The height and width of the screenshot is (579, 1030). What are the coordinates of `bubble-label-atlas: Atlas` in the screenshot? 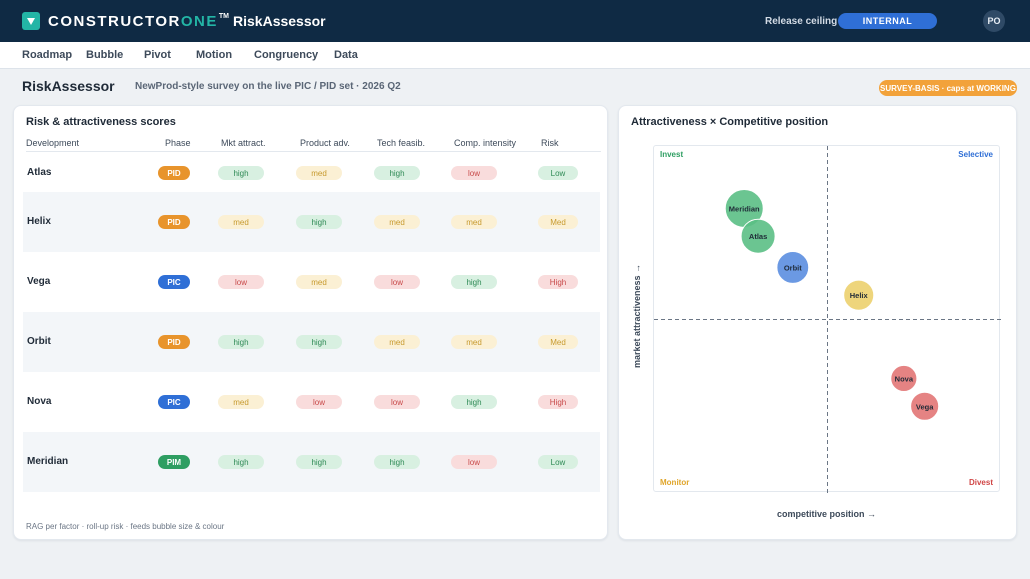 It's located at (758, 236).